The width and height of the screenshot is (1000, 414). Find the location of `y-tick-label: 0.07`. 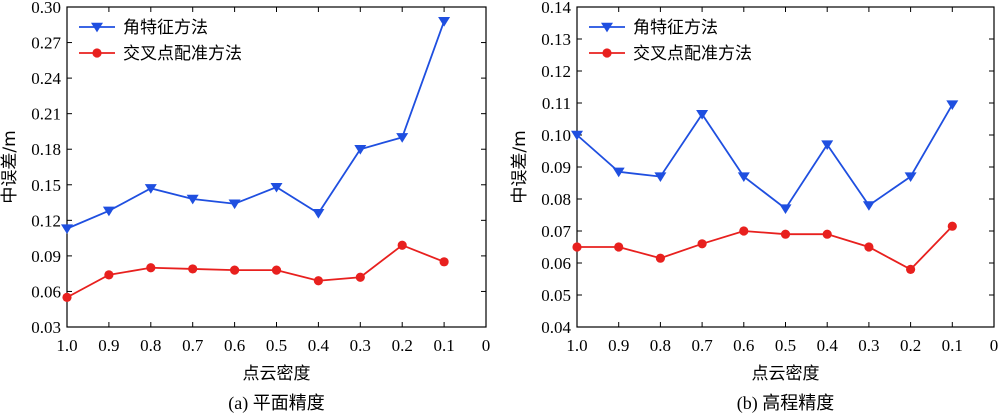

y-tick-label: 0.07 is located at coordinates (556, 231).